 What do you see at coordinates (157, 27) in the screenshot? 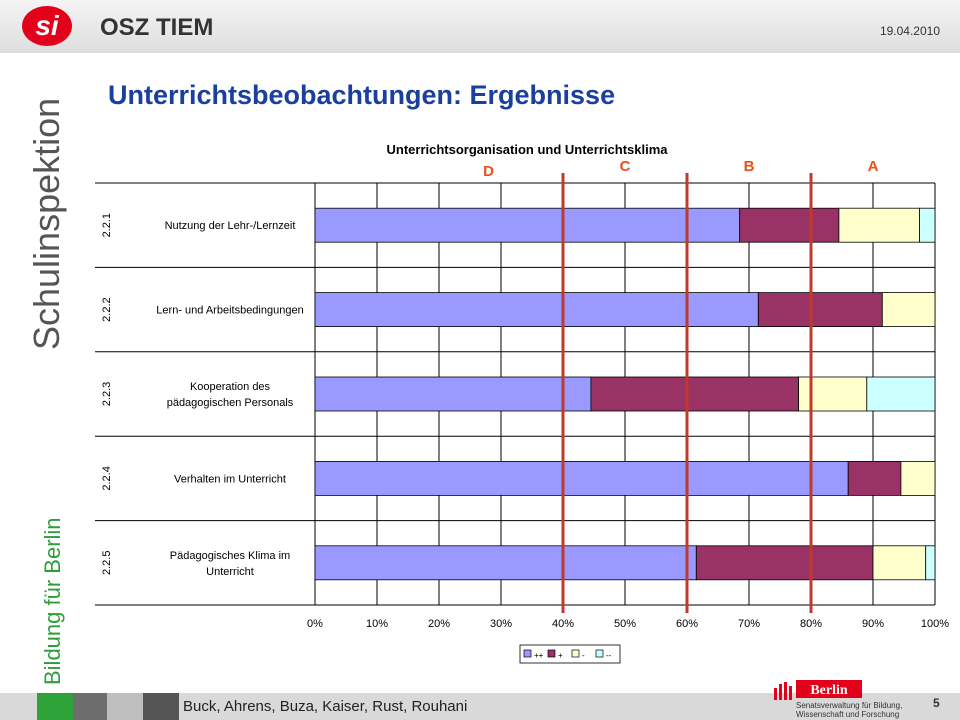
I see `school-title: OSZ TIEM` at bounding box center [157, 27].